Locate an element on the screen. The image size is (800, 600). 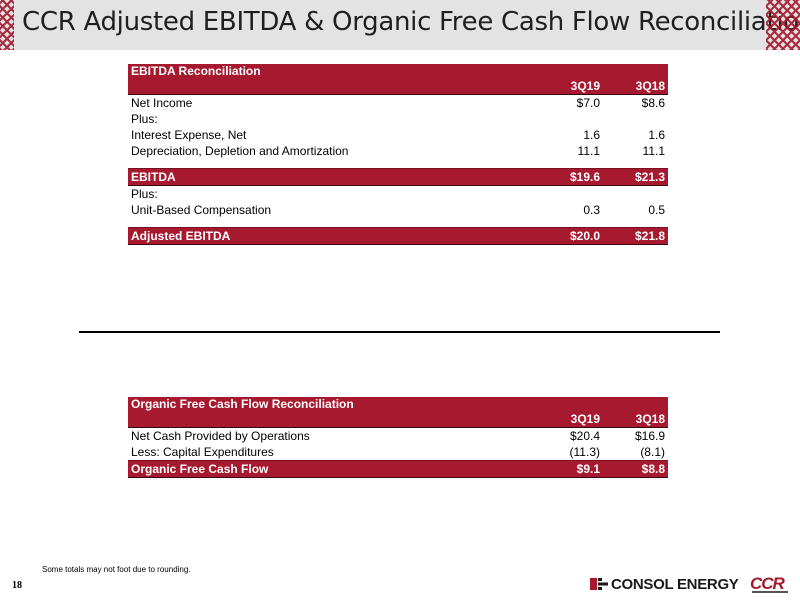
row-value-3q18: $8.6 is located at coordinates (653, 103).